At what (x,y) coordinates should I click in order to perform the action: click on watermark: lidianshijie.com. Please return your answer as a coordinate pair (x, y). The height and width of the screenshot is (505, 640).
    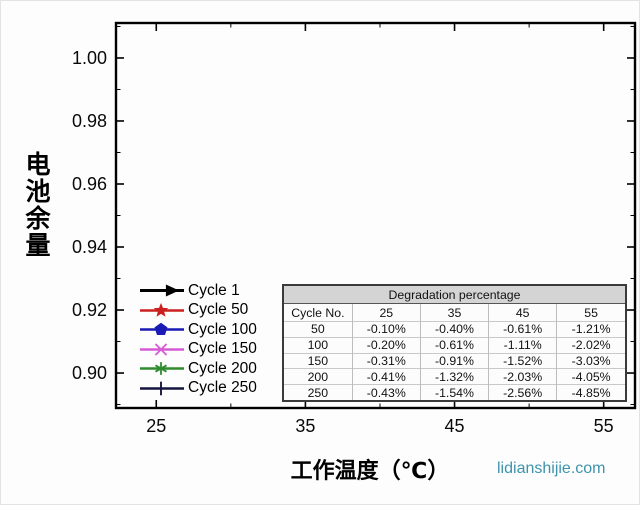
    Looking at the image, I should click on (551, 468).